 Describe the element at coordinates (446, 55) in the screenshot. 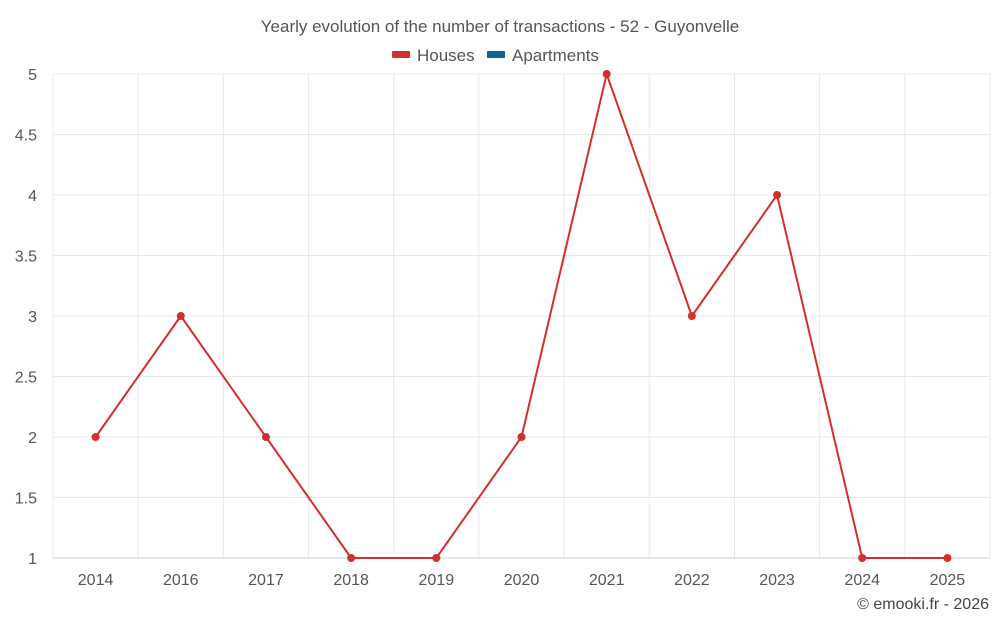

I see `legend-label-houses: Houses` at that location.